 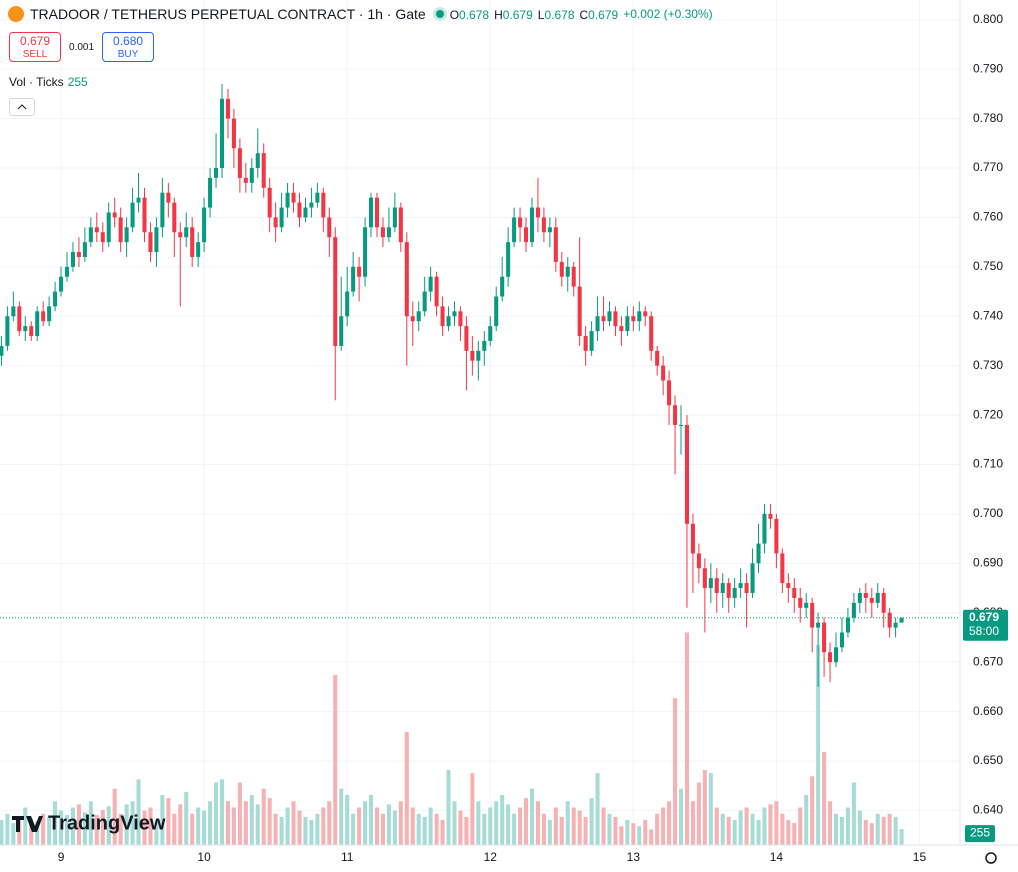 What do you see at coordinates (988, 464) in the screenshot?
I see `y-tick-label: 0.710` at bounding box center [988, 464].